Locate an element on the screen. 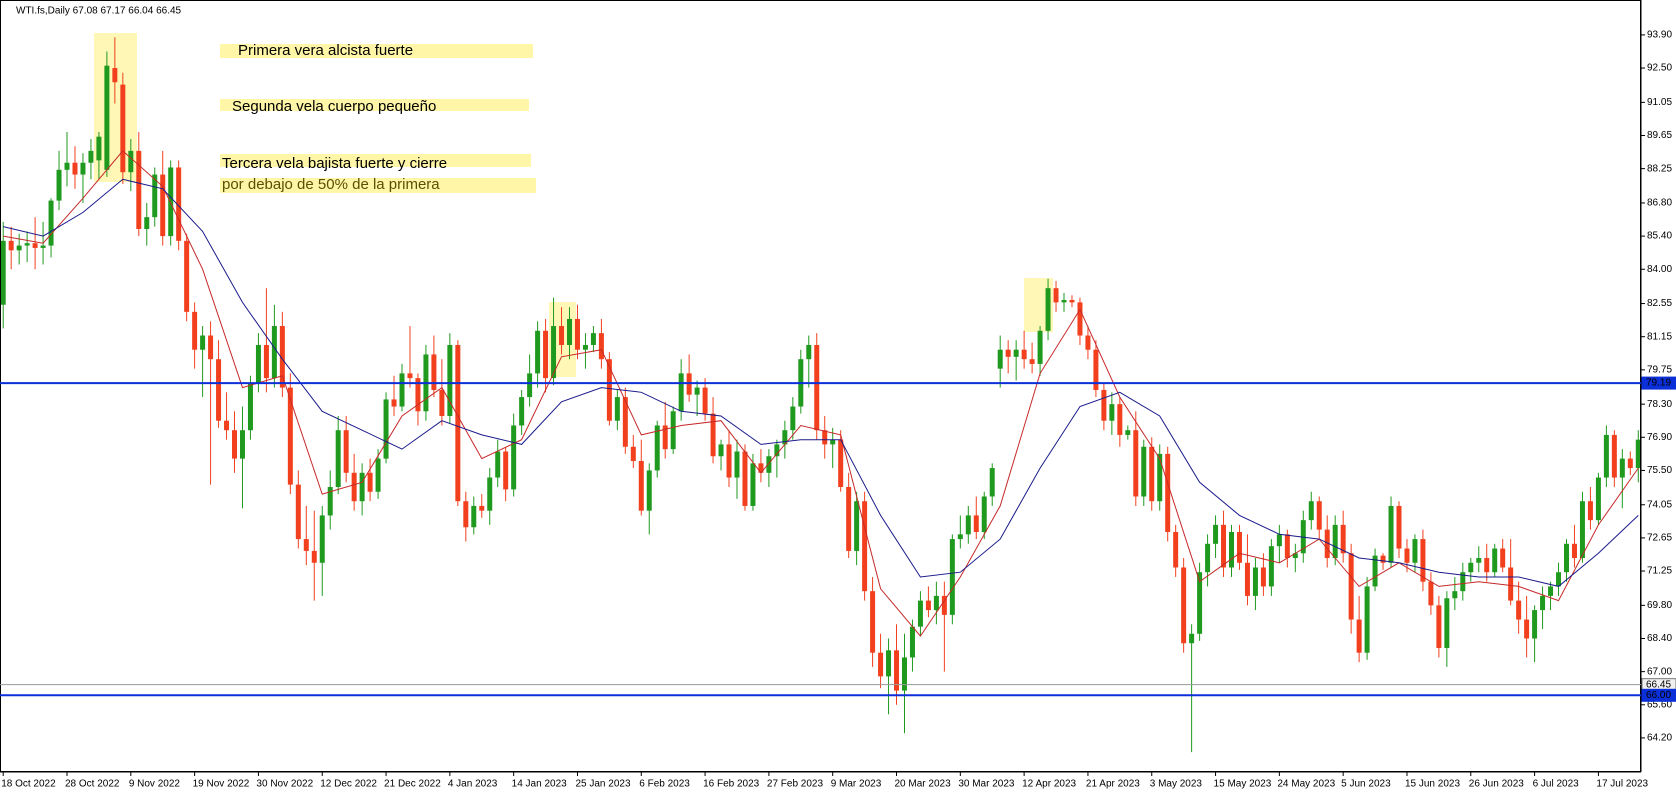  y-tick-label: 78.30 is located at coordinates (1659, 404).